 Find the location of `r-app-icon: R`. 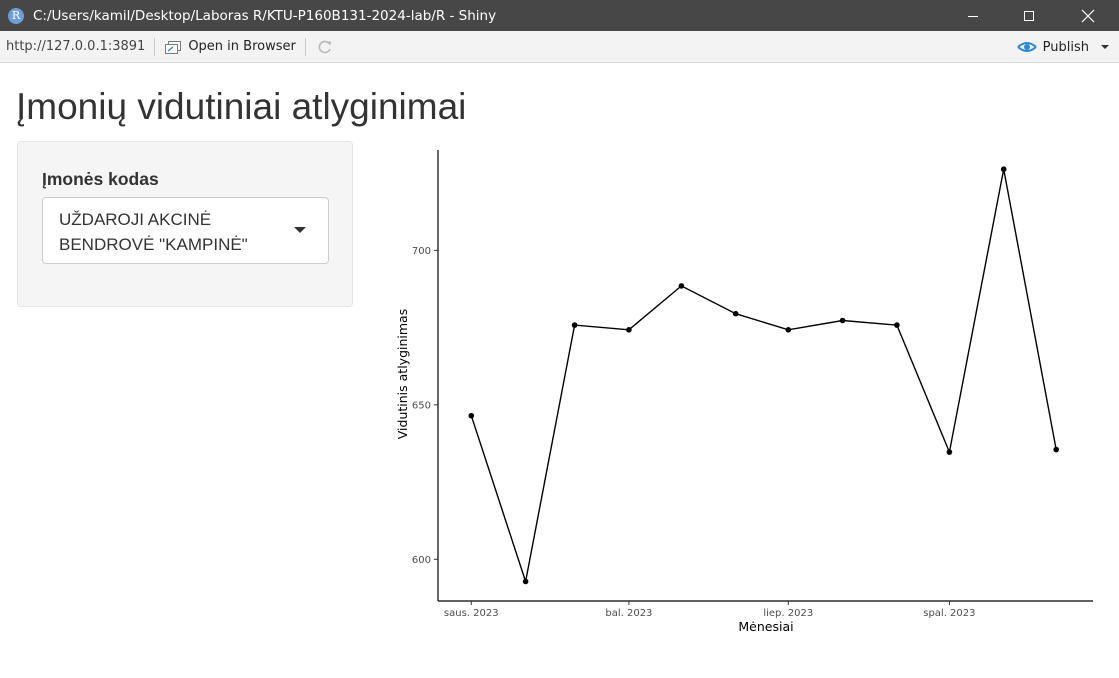

r-app-icon: R is located at coordinates (16, 15).